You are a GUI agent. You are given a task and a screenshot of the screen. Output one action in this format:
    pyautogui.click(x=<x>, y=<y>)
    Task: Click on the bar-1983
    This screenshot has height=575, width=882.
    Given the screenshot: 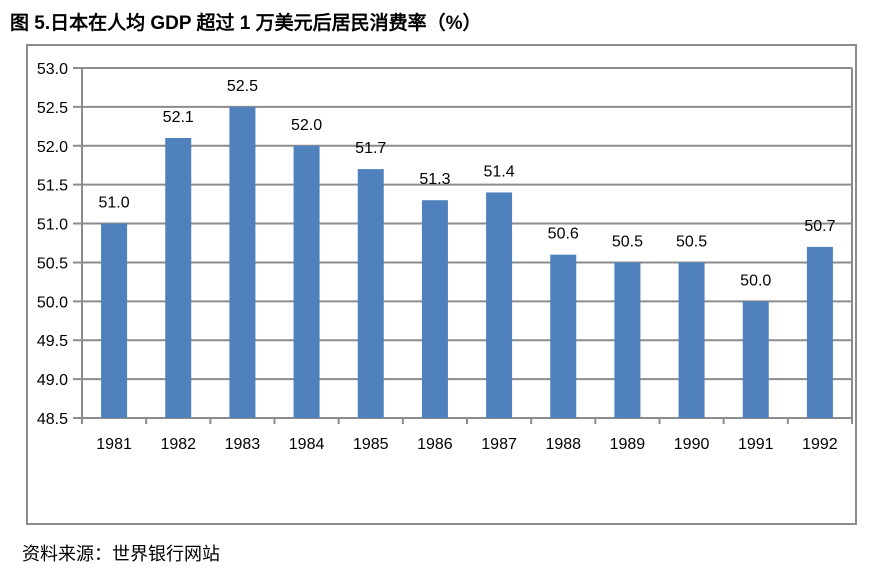 What is the action you would take?
    pyautogui.click(x=242, y=262)
    